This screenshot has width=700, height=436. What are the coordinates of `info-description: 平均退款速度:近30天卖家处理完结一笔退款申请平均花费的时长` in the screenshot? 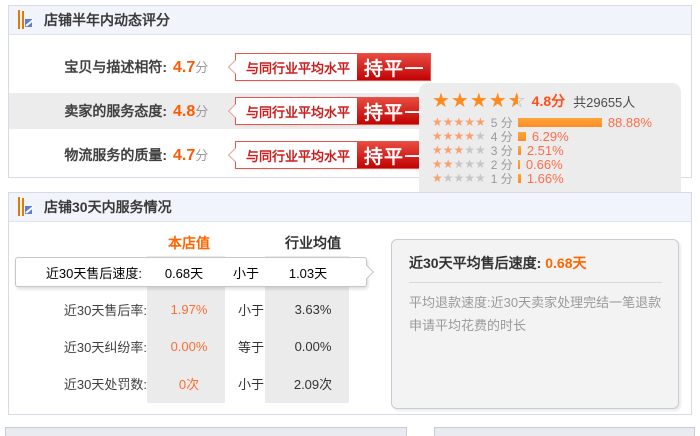 It's located at (535, 314).